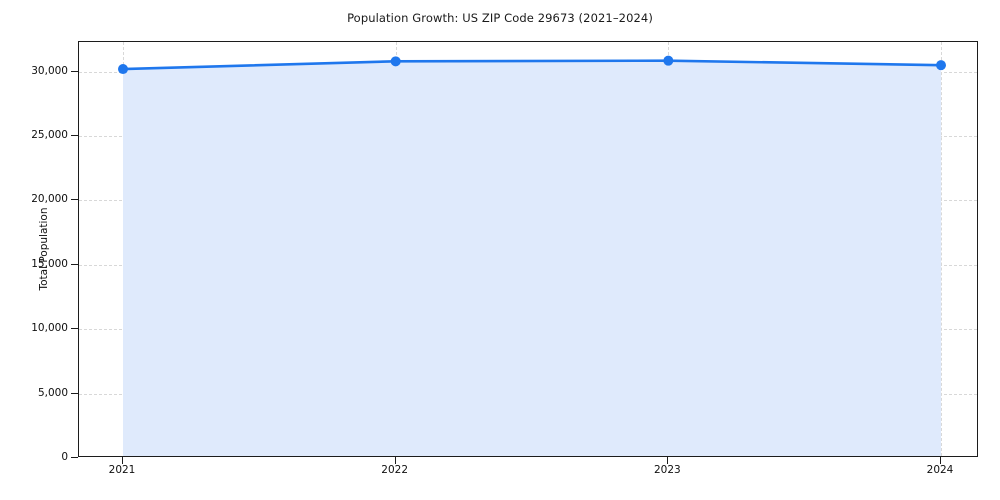  I want to click on x-tick-label: 2023, so click(667, 470).